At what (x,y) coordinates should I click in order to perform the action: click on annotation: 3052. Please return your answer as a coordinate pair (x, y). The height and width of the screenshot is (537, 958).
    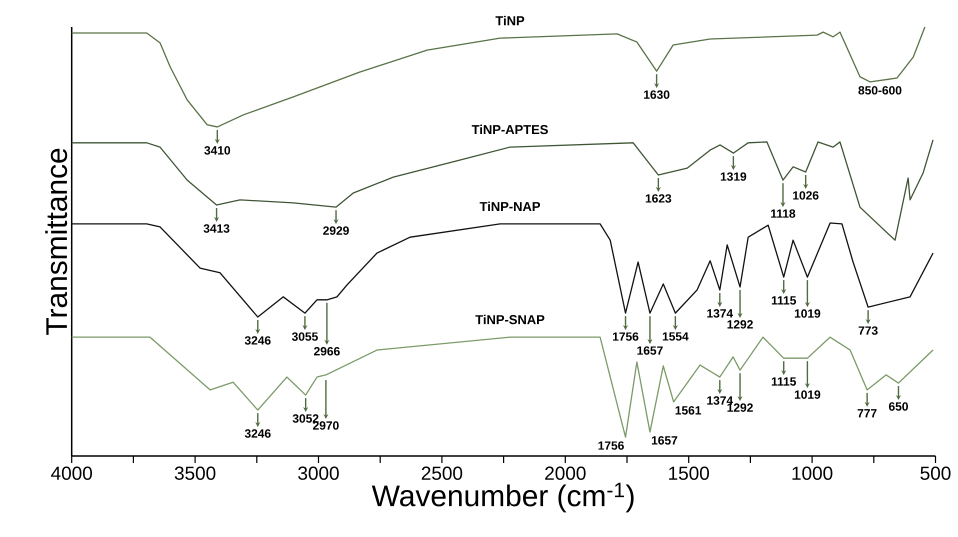
    Looking at the image, I should click on (305, 418).